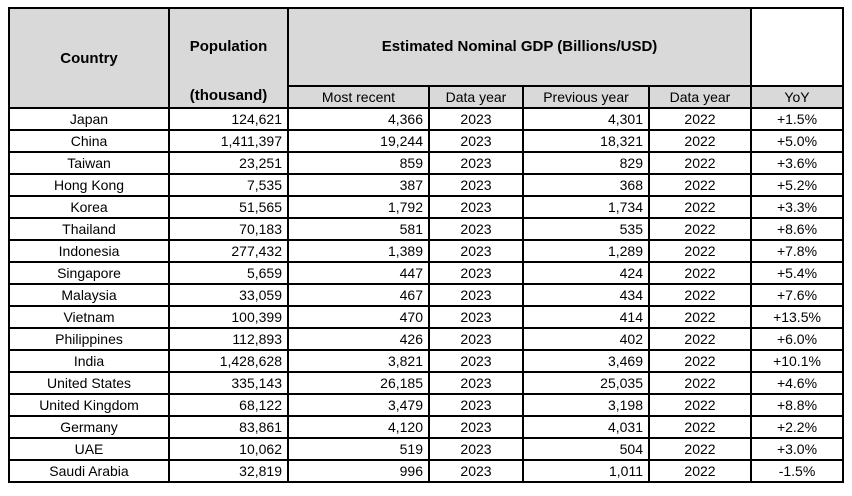  Describe the element at coordinates (358, 405) in the screenshot. I see `cell-gdp-most-recent: 3,479` at that location.